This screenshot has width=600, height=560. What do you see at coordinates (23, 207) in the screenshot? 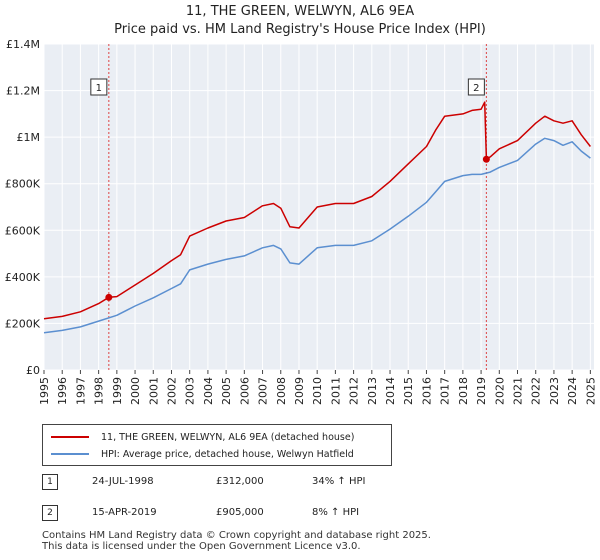
I see `y-axis-ticks: £0 £200K £400K £600K £800K £1M £1.2M £1.4M` at bounding box center [23, 207].